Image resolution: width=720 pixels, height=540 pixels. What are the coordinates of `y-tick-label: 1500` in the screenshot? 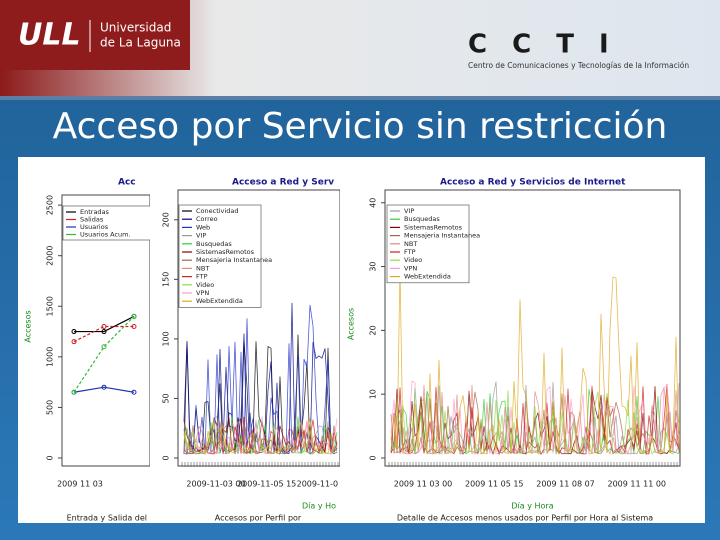 It's located at (50, 306).